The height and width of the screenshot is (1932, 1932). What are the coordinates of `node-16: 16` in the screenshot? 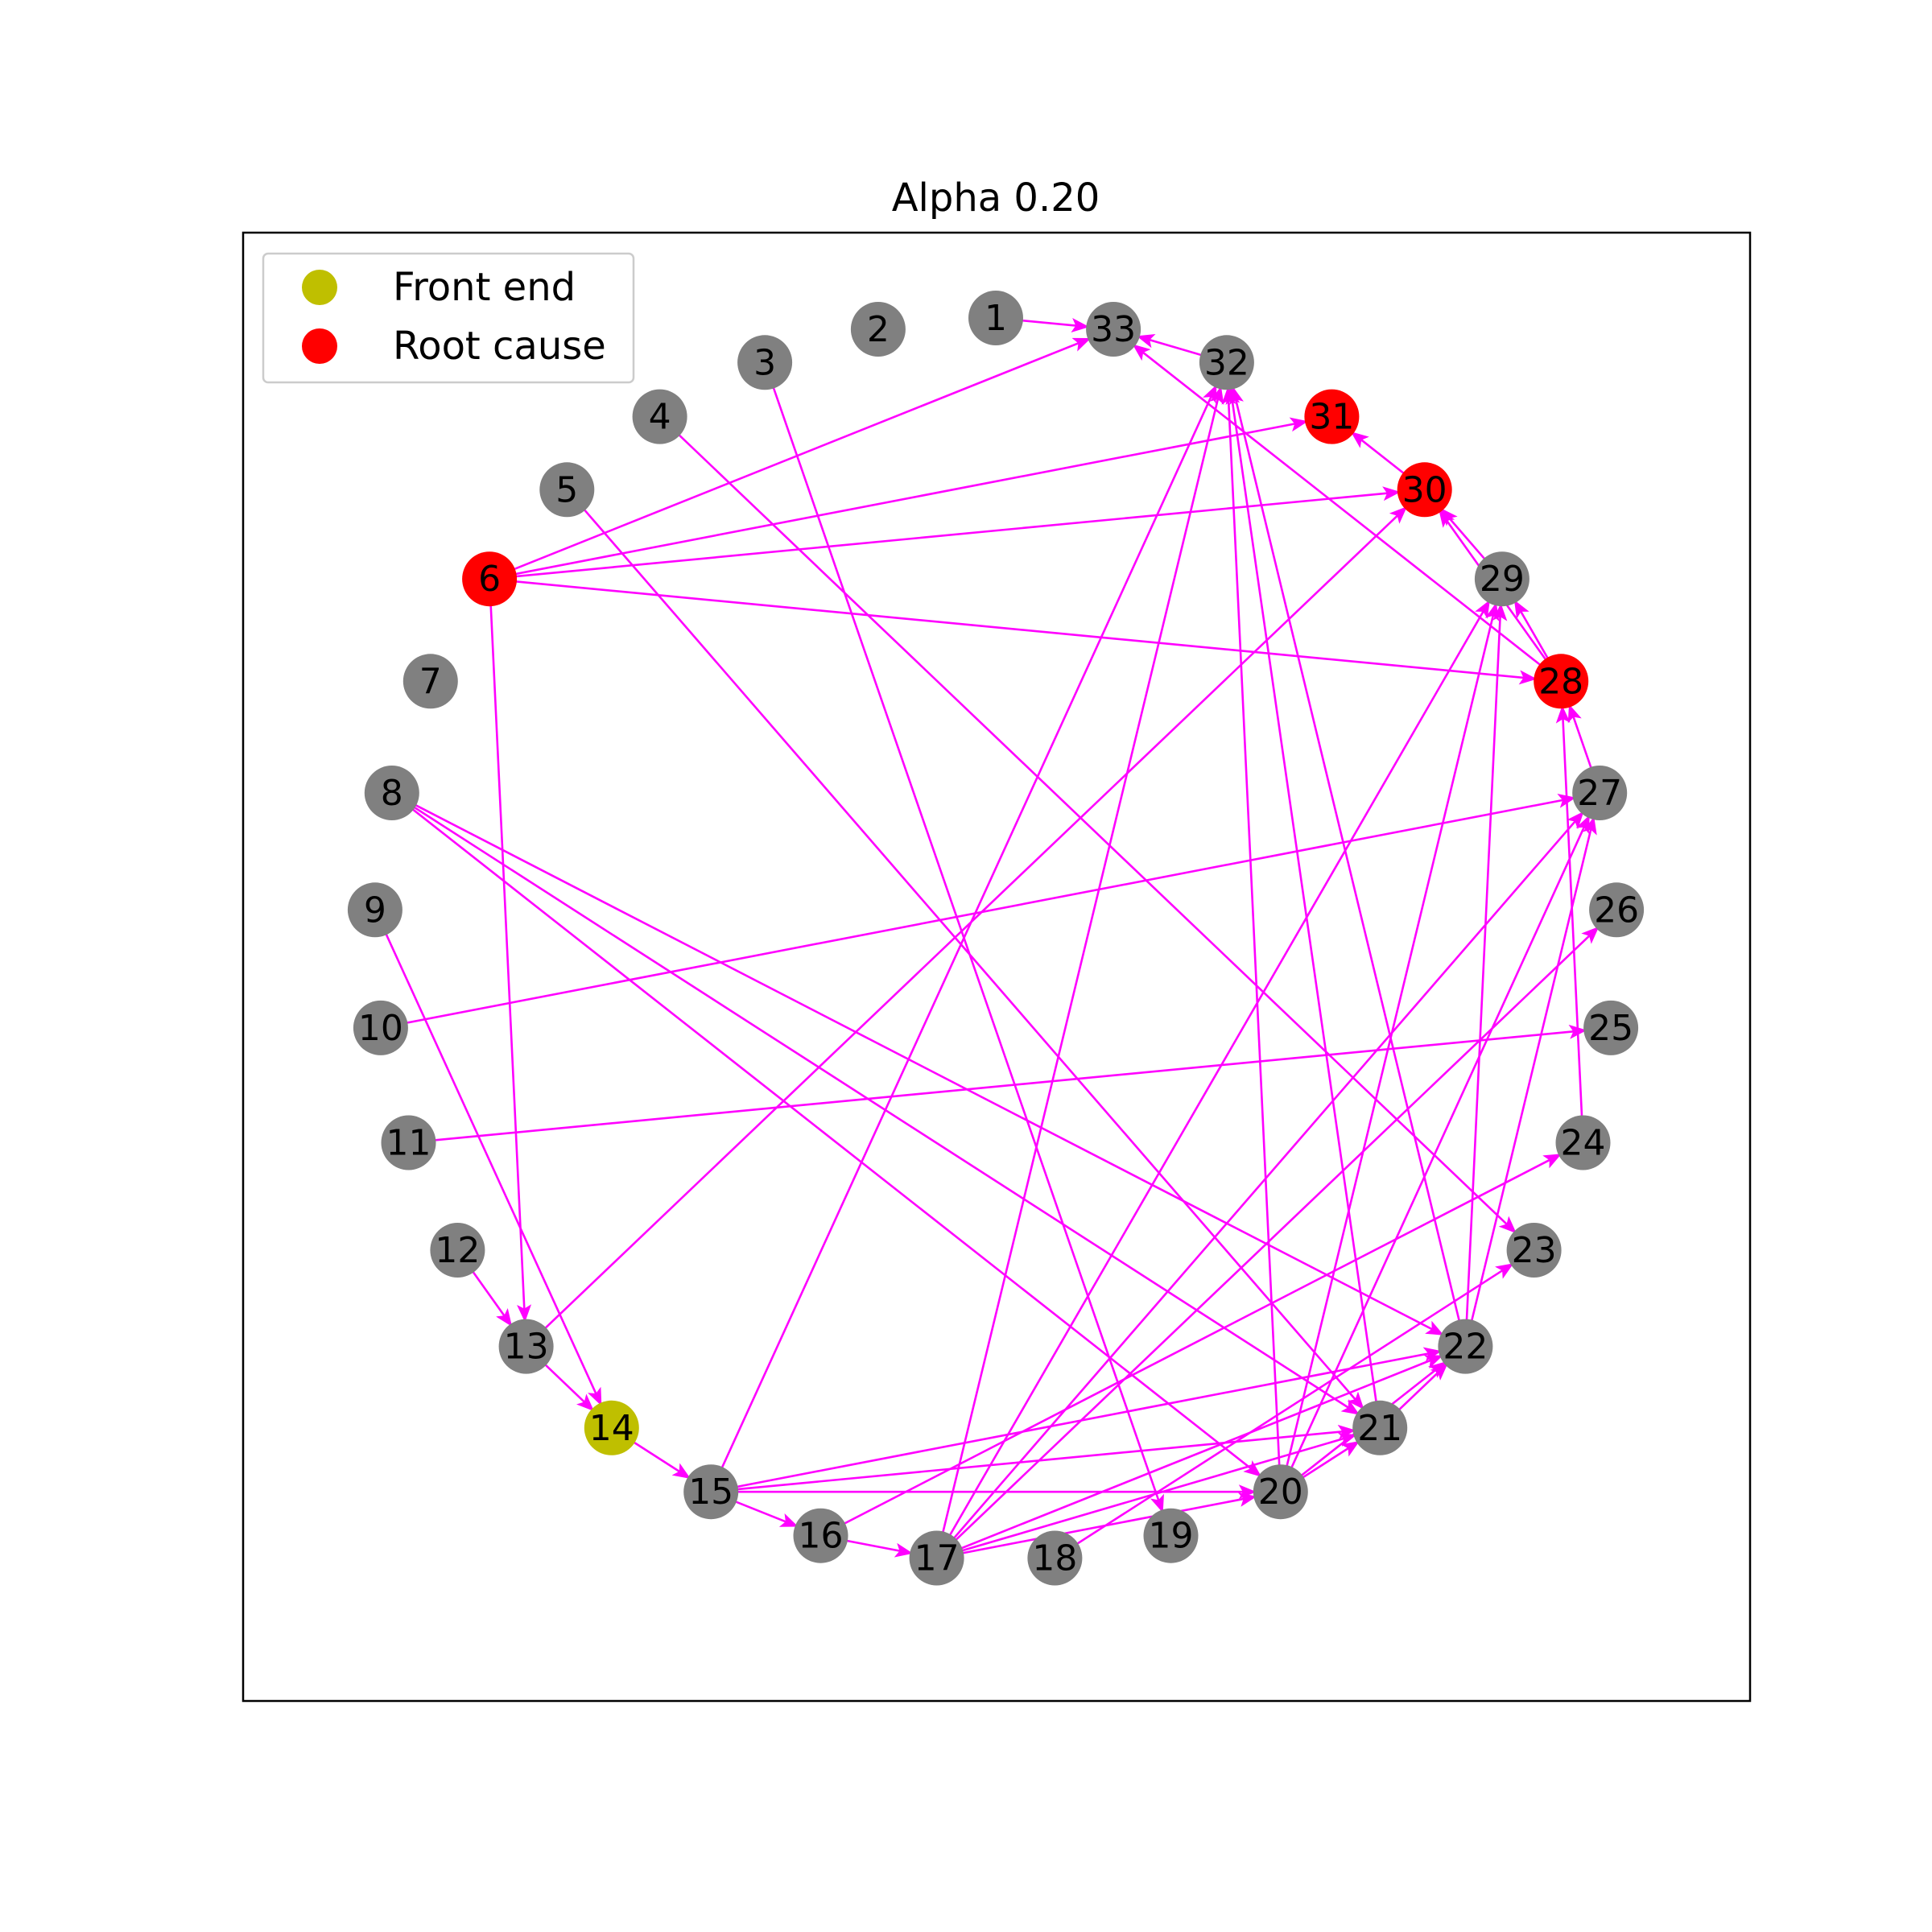 It's located at (820, 1535).